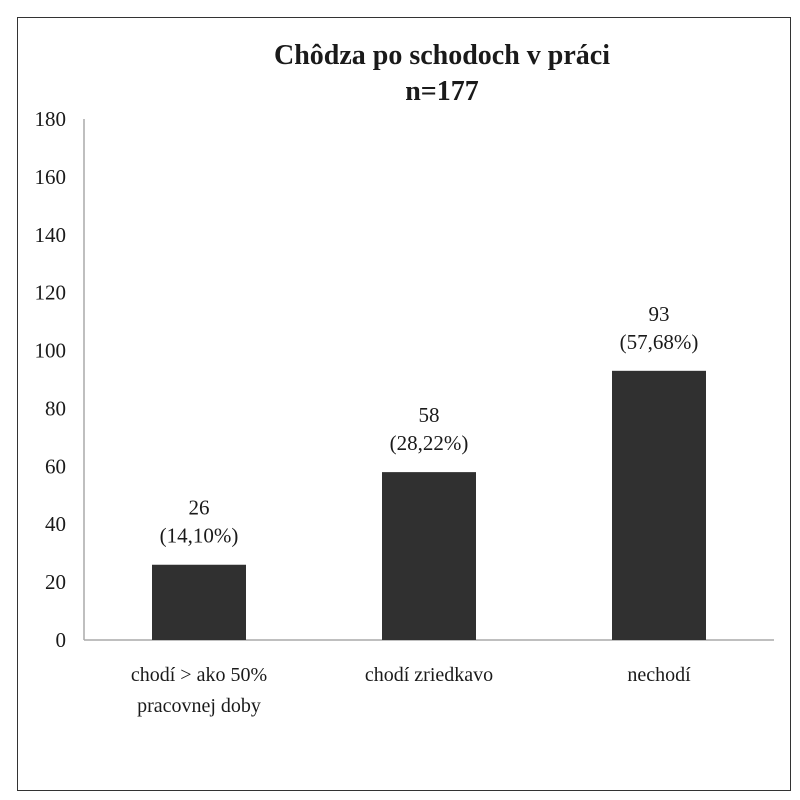 This screenshot has width=800, height=800. I want to click on category-label: nechodí, so click(659, 675).